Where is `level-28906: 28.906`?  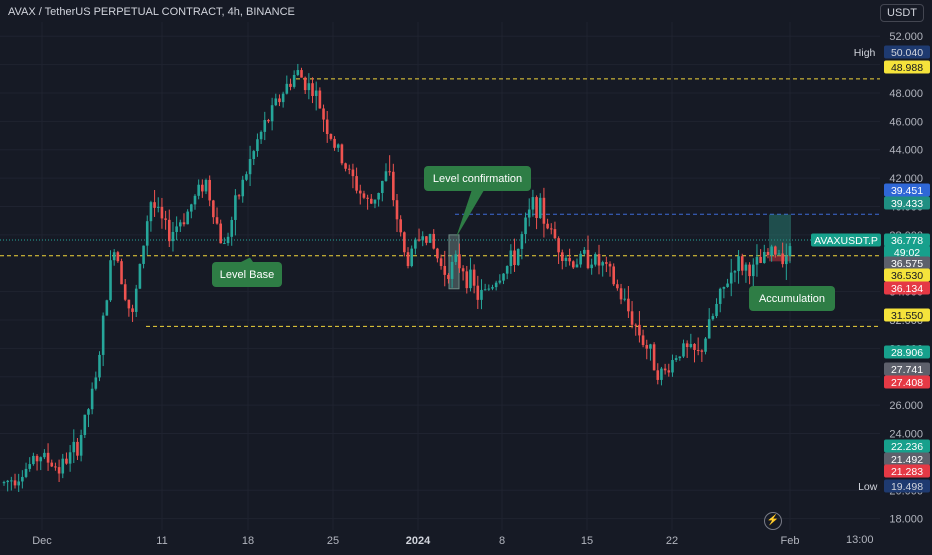 level-28906: 28.906 is located at coordinates (907, 352).